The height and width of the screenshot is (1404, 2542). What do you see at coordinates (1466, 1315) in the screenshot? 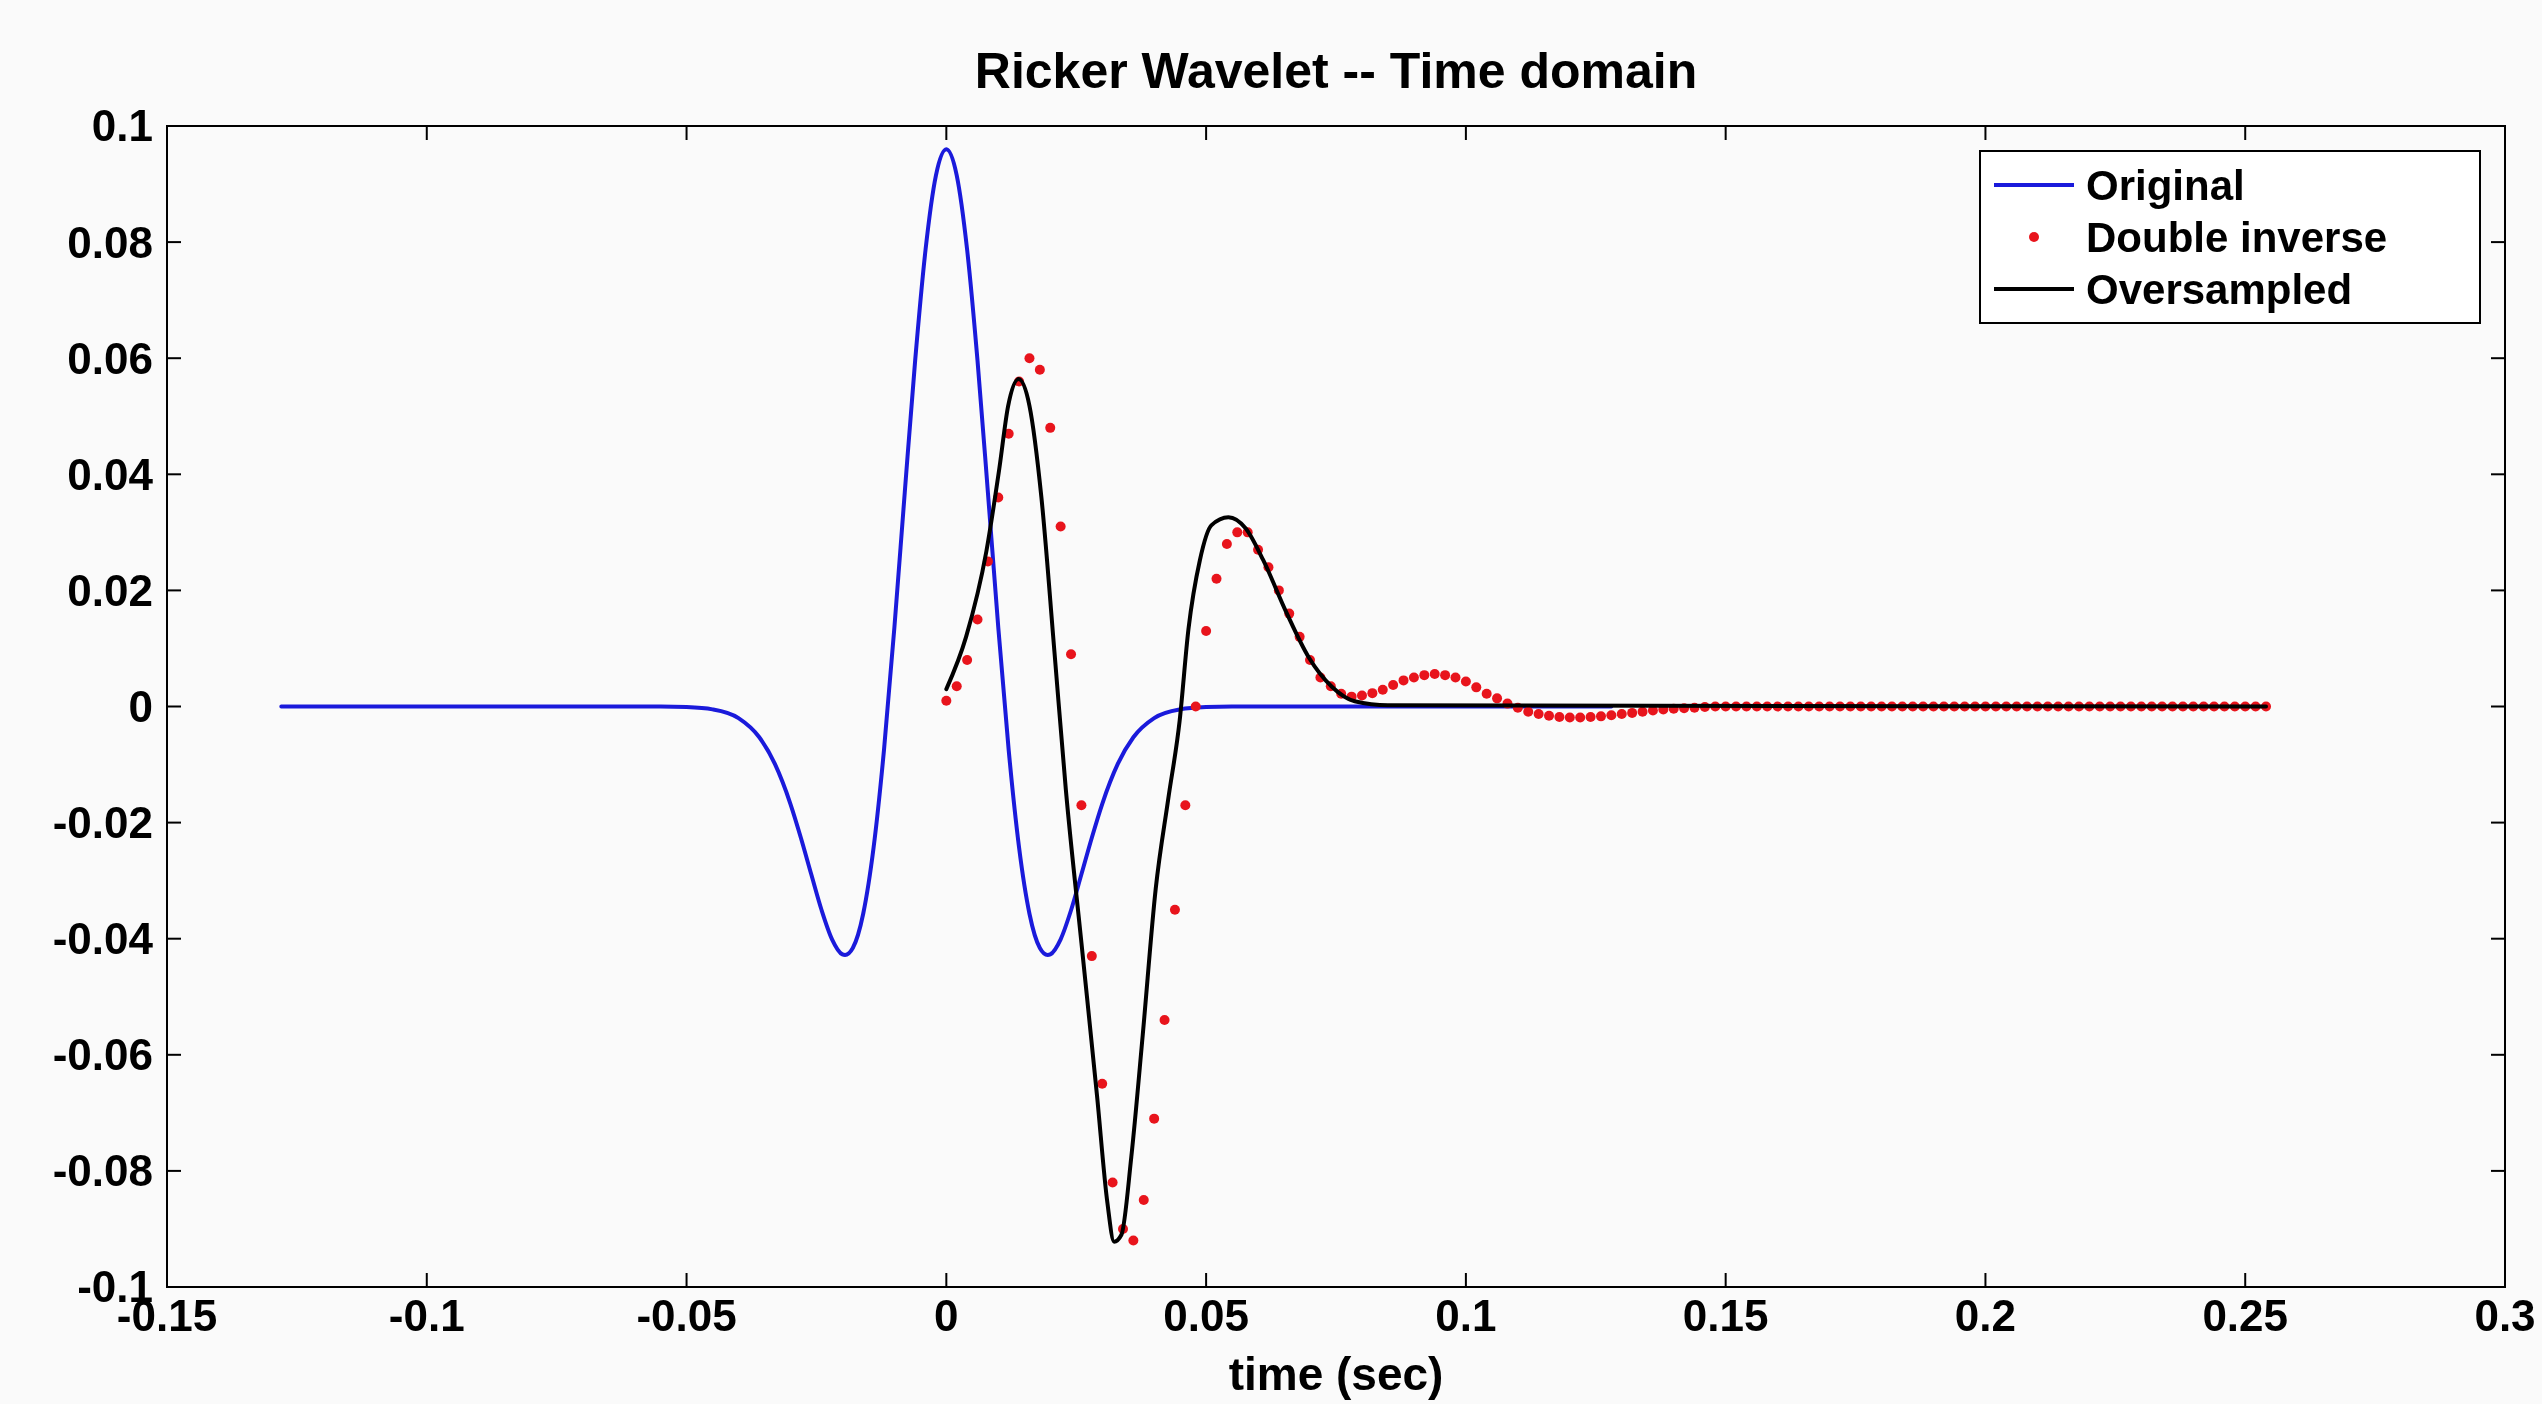
I see `x-tick-label: 0.1` at bounding box center [1466, 1315].